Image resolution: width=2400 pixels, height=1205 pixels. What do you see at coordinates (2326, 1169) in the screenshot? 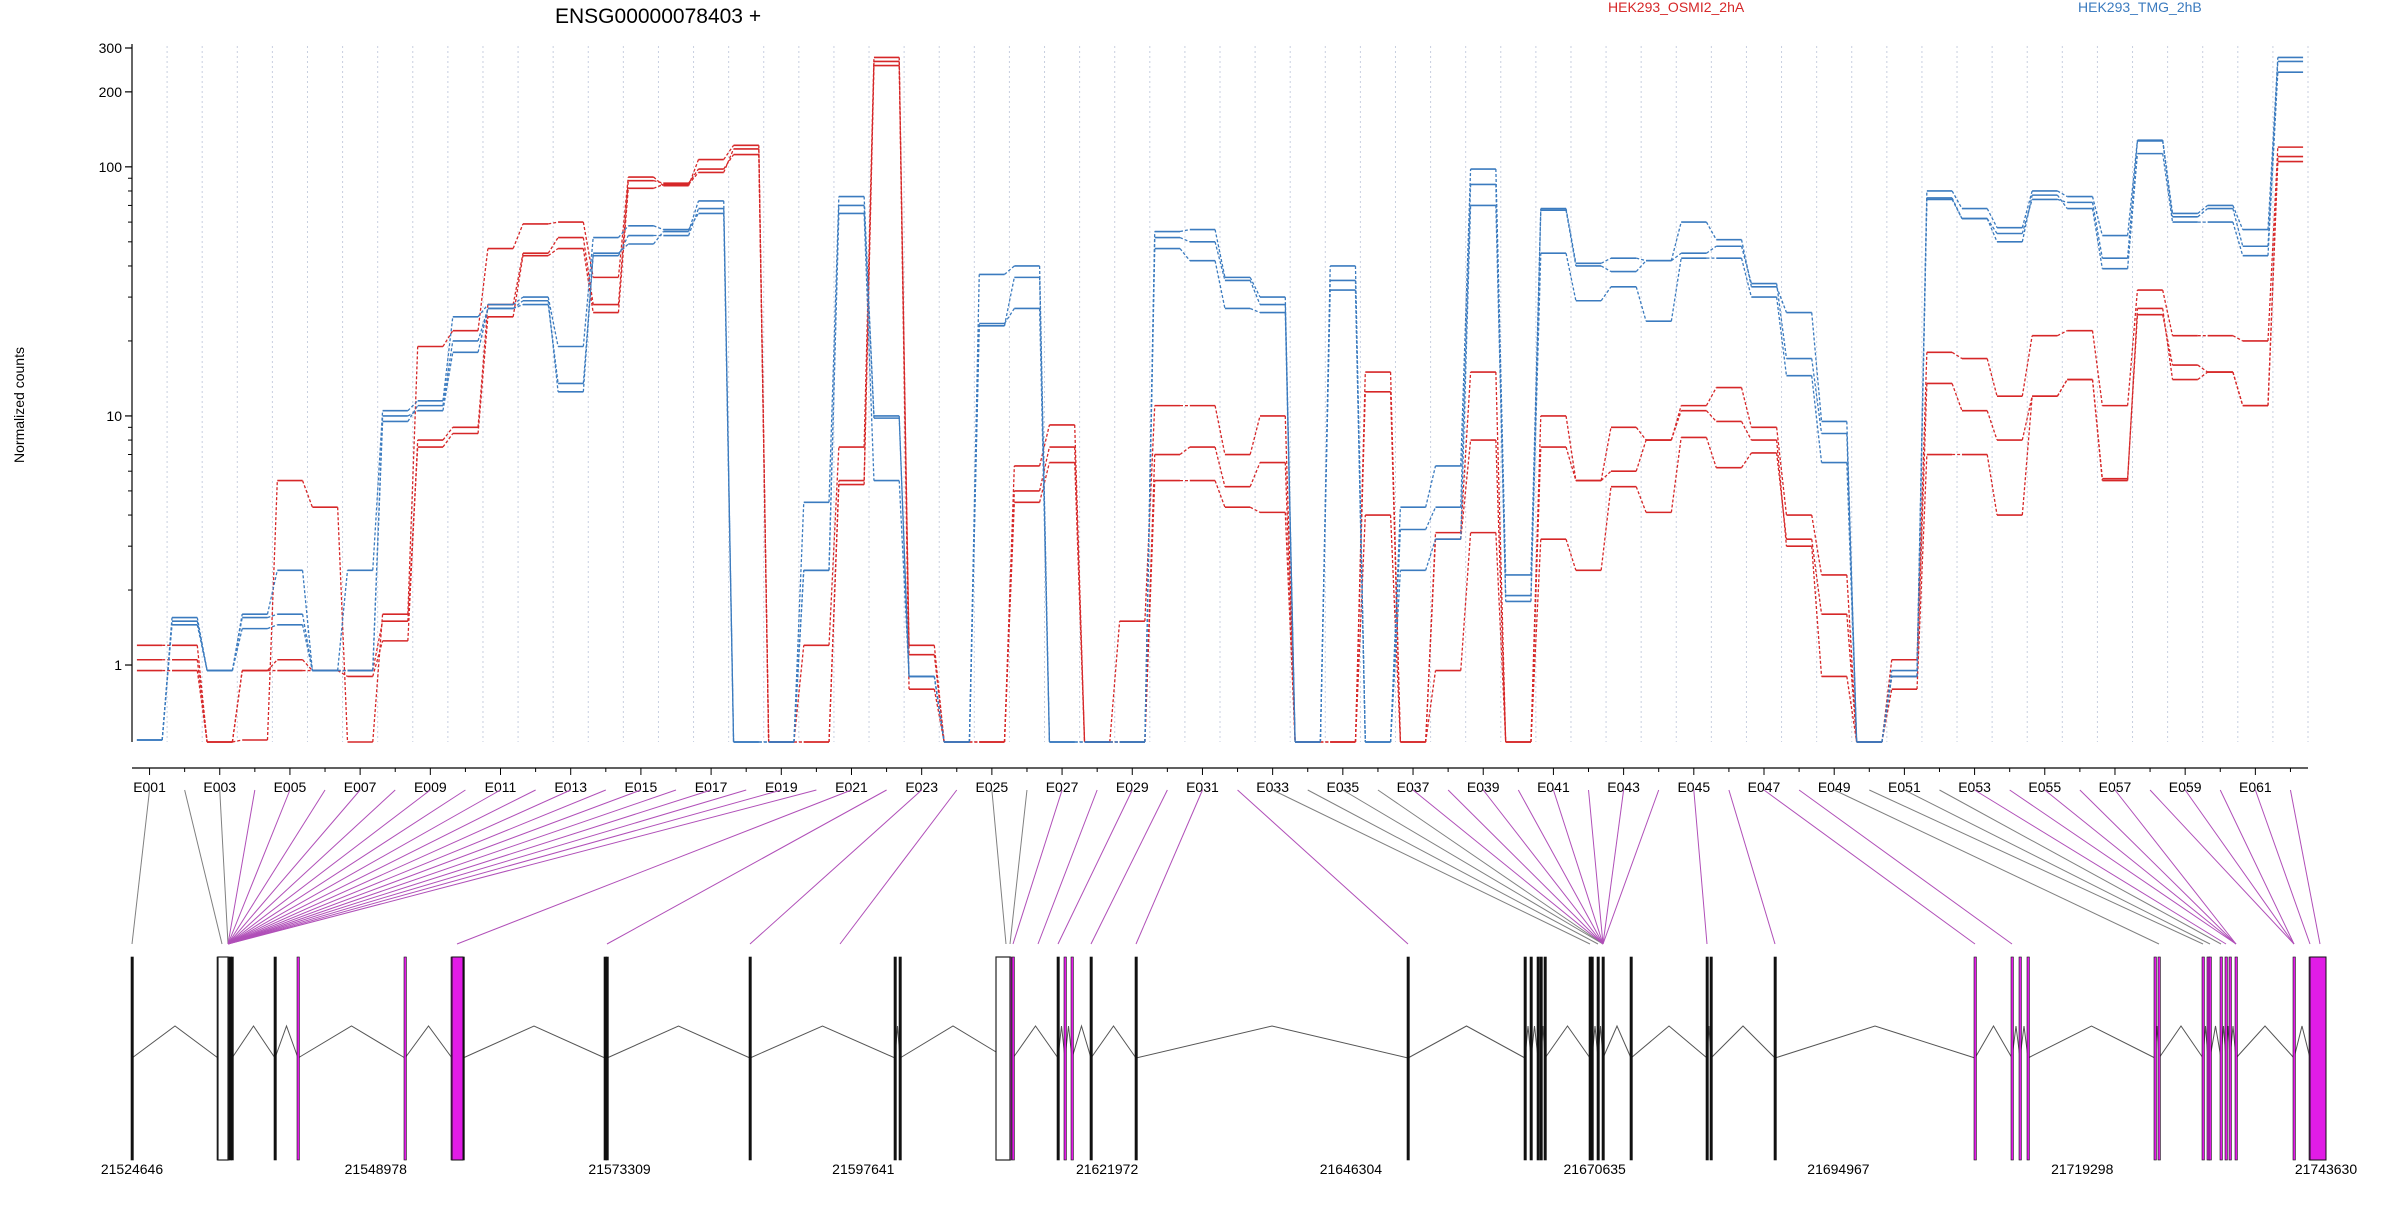
I see `genomic-tick-label: 21743630` at bounding box center [2326, 1169].